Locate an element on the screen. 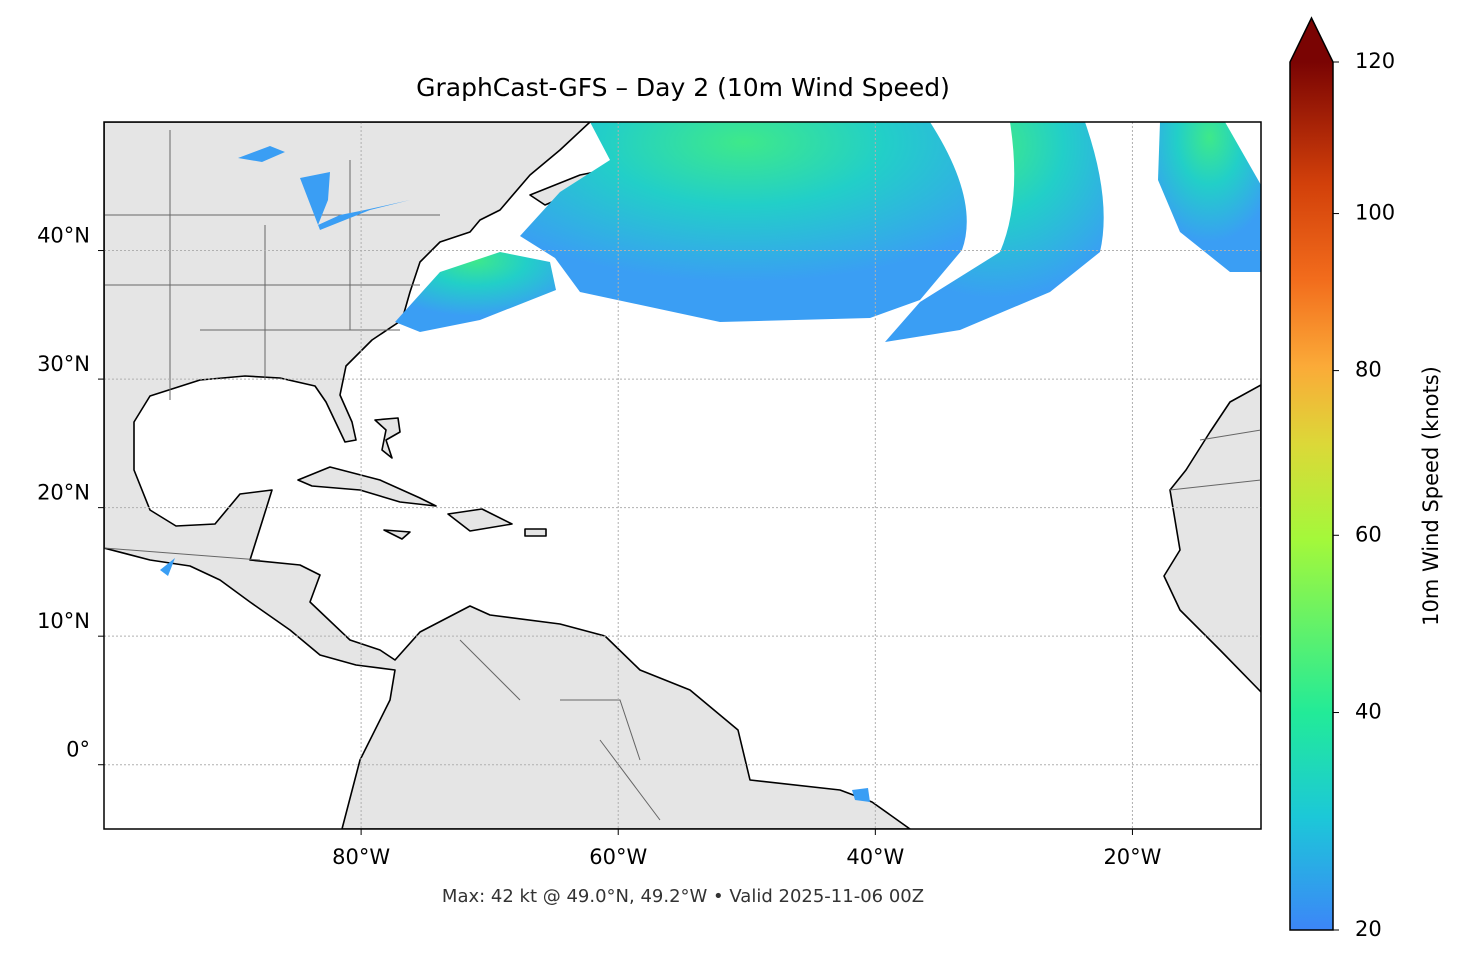  jamaica is located at coordinates (397, 534).